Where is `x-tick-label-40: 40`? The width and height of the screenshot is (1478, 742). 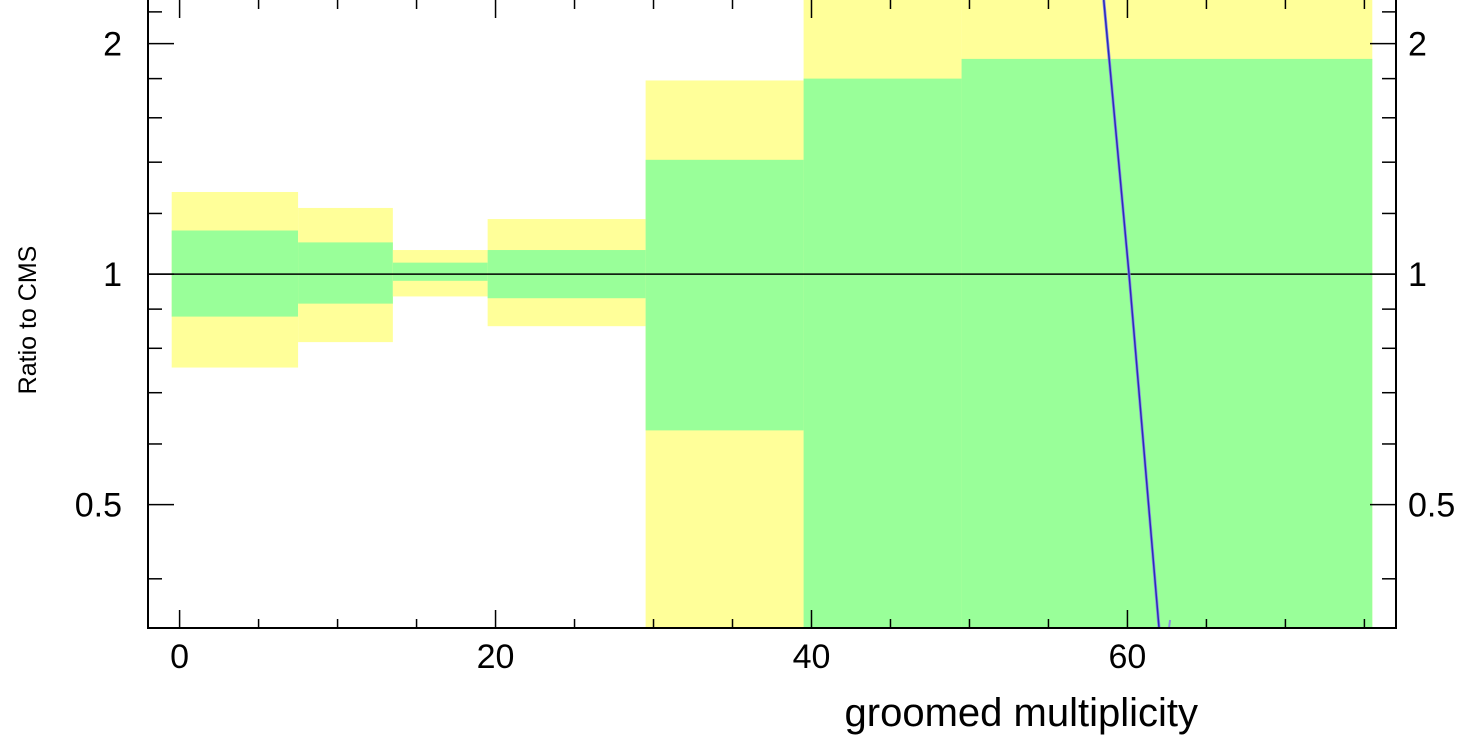
x-tick-label-40: 40 is located at coordinates (812, 657).